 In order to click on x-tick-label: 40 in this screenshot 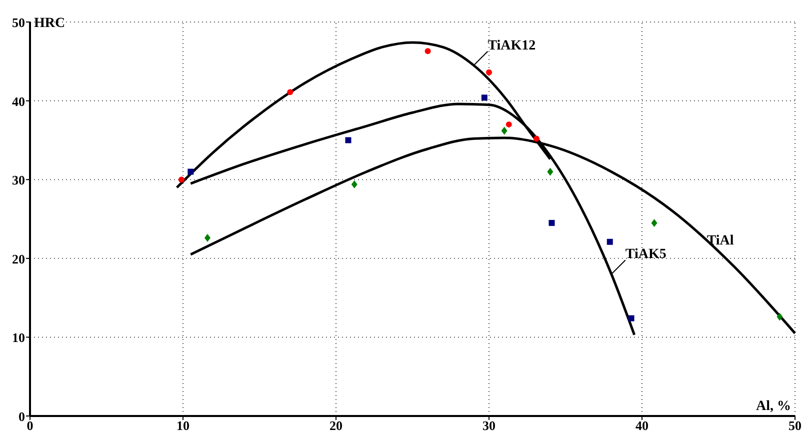, I will do `click(642, 425)`.